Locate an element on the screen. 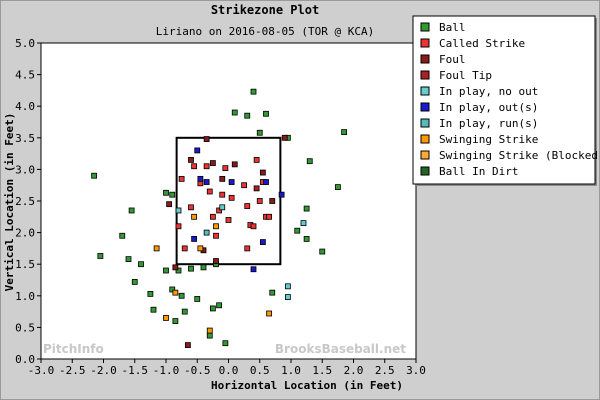 This screenshot has height=400, width=600. legend-label: Called Strike is located at coordinates (482, 43).